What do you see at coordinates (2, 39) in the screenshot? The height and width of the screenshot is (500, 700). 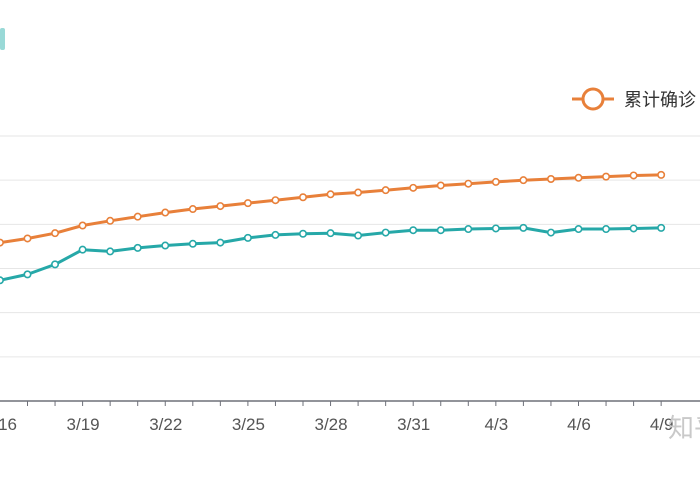 I see `corner-mark` at bounding box center [2, 39].